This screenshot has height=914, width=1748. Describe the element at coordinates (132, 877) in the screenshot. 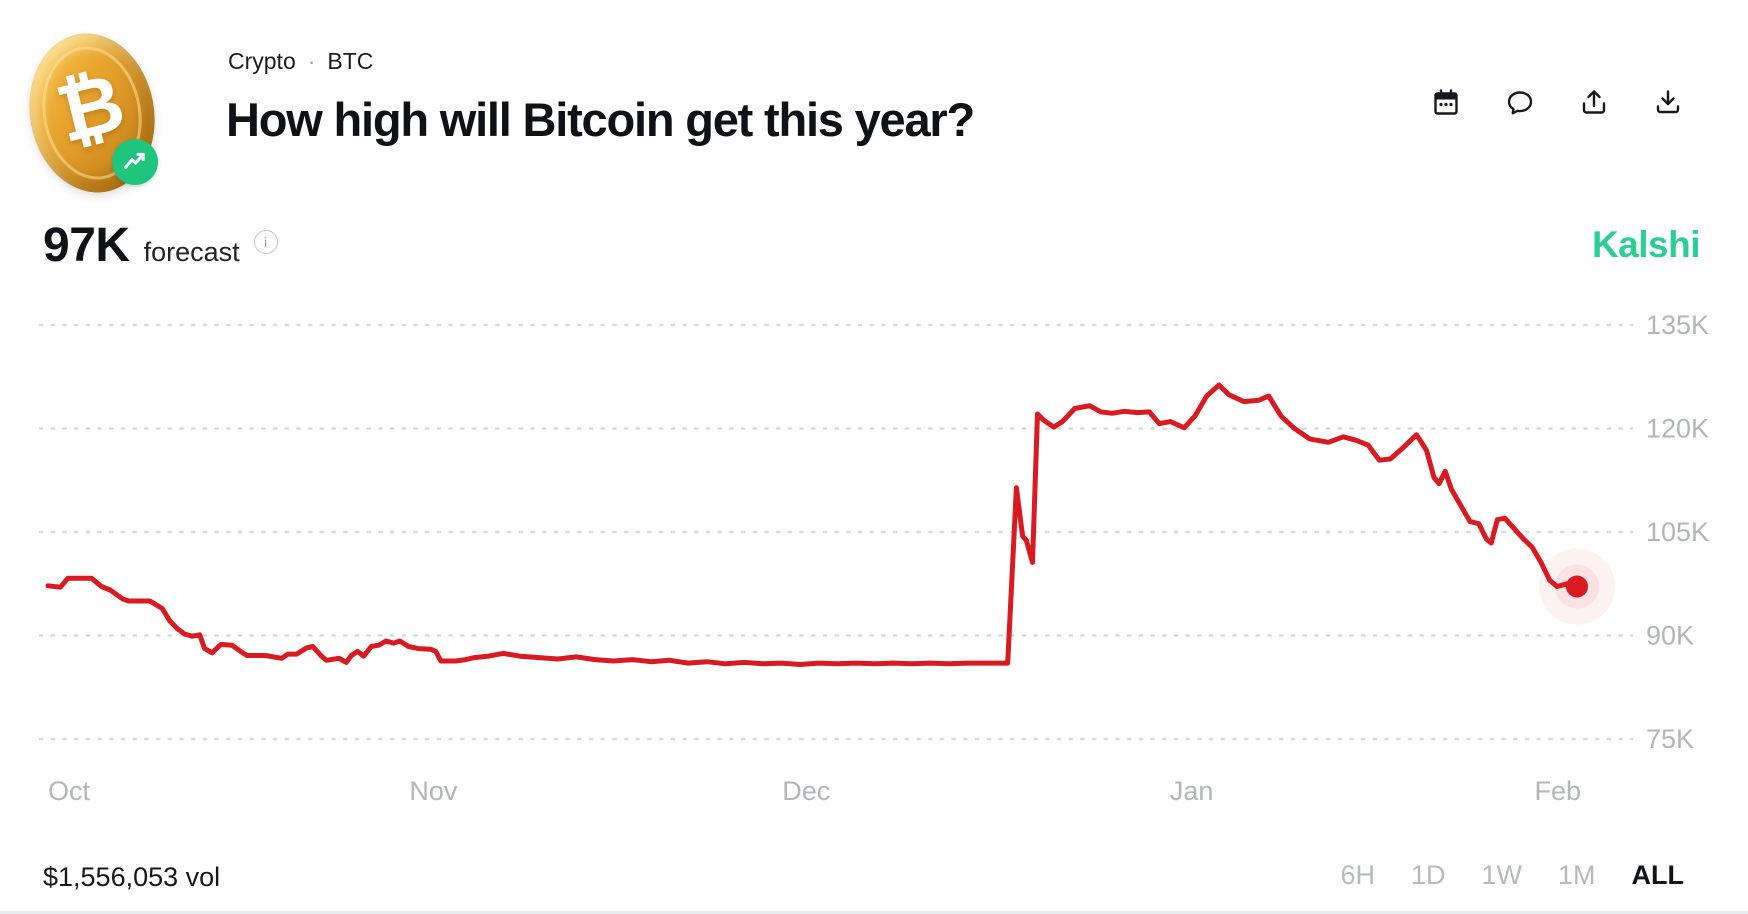

I see `volume-label: $1,556,053 vol` at that location.